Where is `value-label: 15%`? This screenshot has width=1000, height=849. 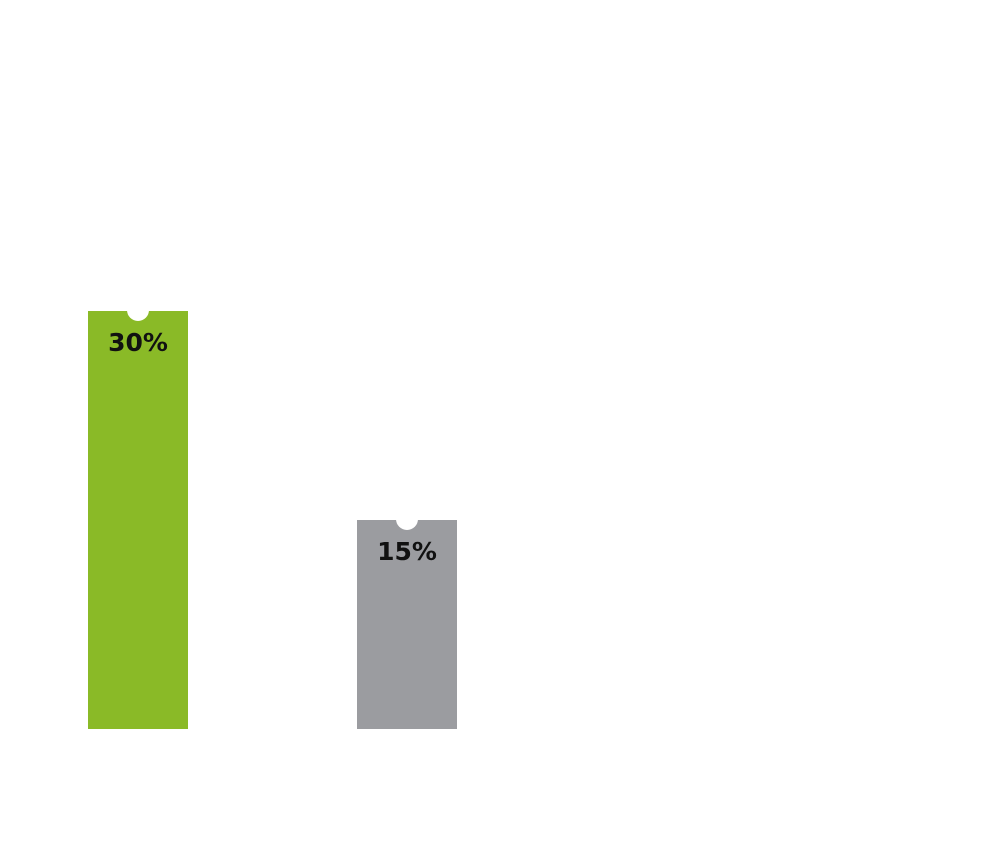 value-label: 15% is located at coordinates (407, 551).